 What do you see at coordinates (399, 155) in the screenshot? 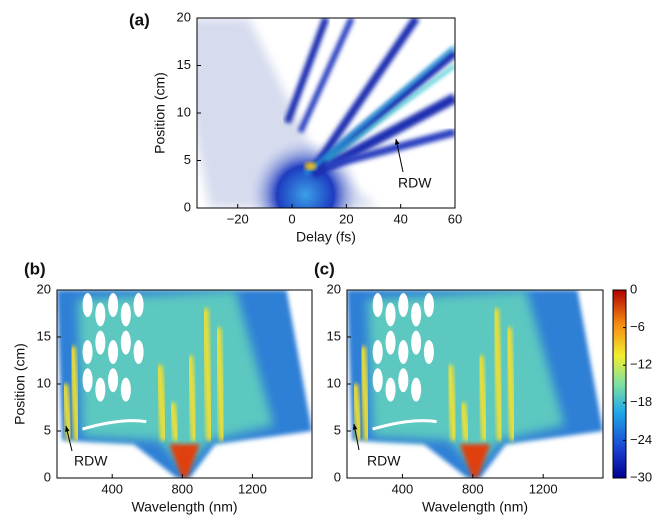
I see `annotation-arrow` at bounding box center [399, 155].